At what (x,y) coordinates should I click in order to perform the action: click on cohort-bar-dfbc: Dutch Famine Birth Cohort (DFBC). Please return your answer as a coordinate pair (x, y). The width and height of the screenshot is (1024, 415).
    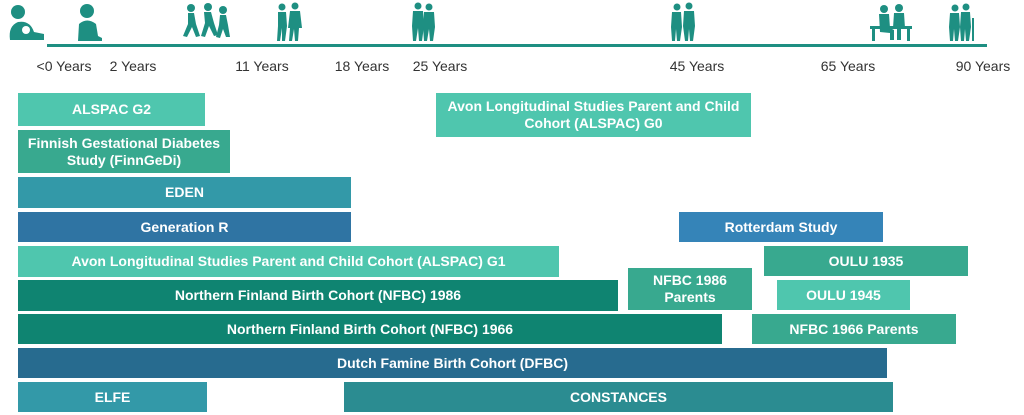
    Looking at the image, I should click on (452, 363).